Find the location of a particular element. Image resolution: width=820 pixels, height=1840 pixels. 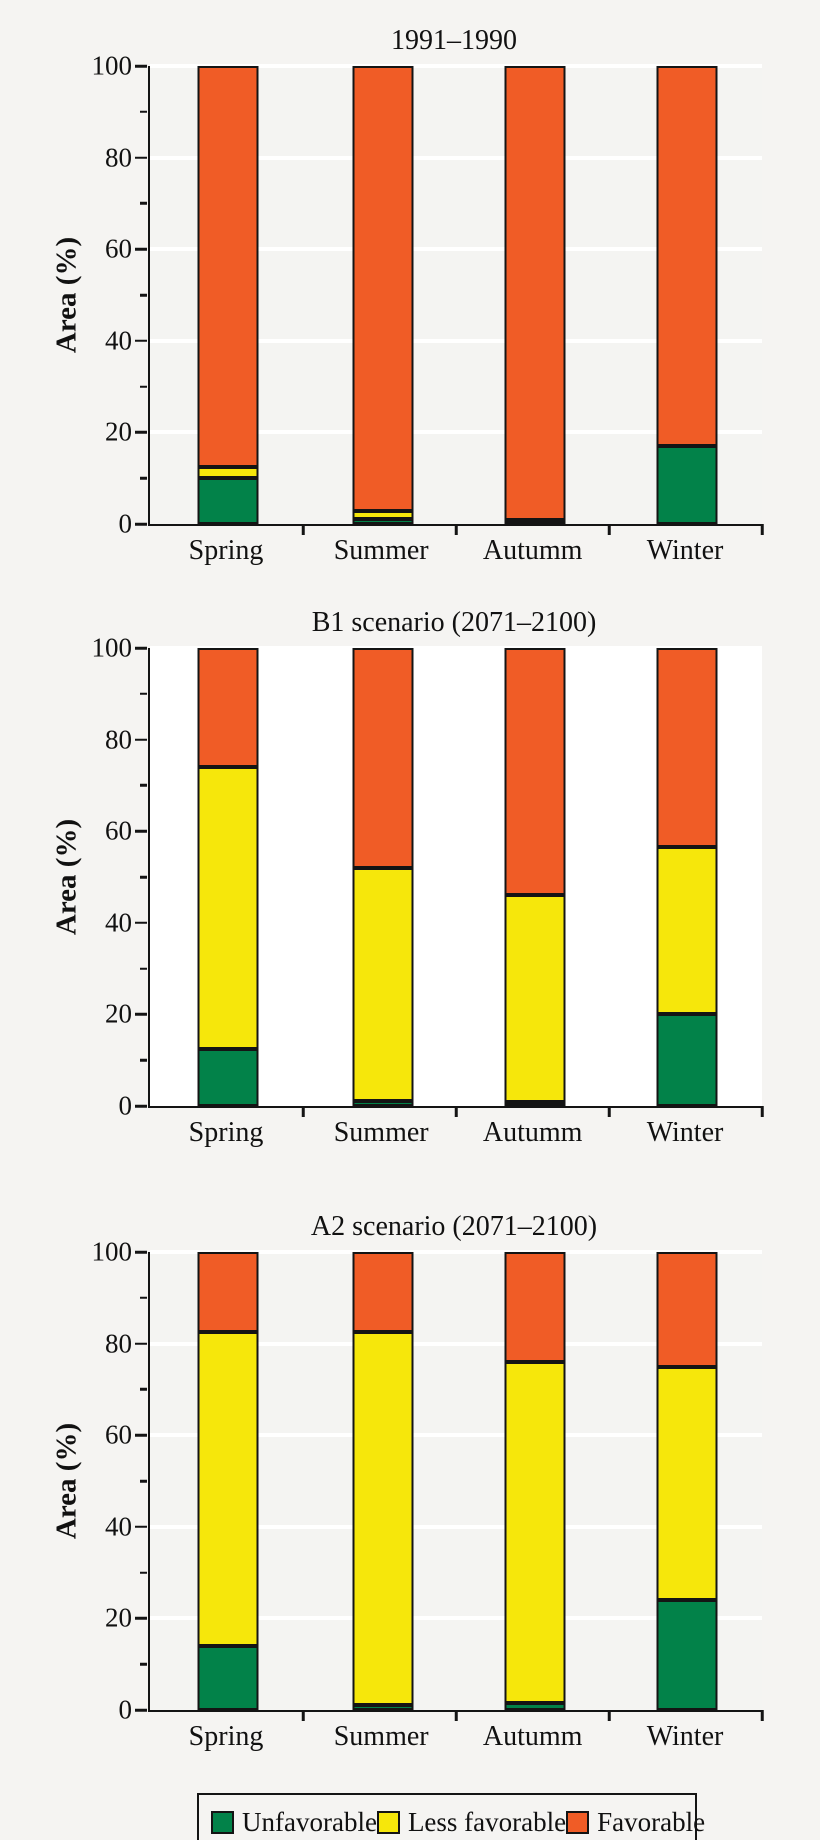

legend-item-less-favorable: Less favorable is located at coordinates (471, 1822).